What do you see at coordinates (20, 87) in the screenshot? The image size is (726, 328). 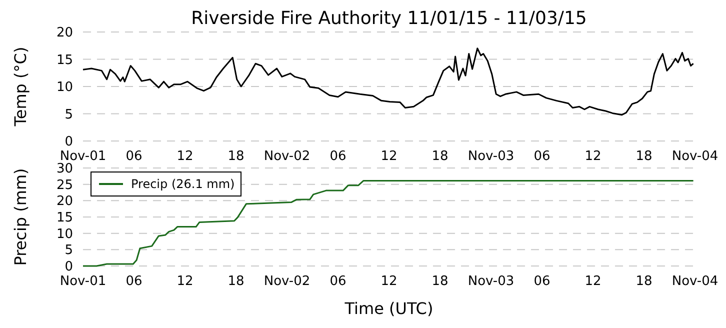 I see `y-axis-title: Temp (°C)` at bounding box center [20, 87].